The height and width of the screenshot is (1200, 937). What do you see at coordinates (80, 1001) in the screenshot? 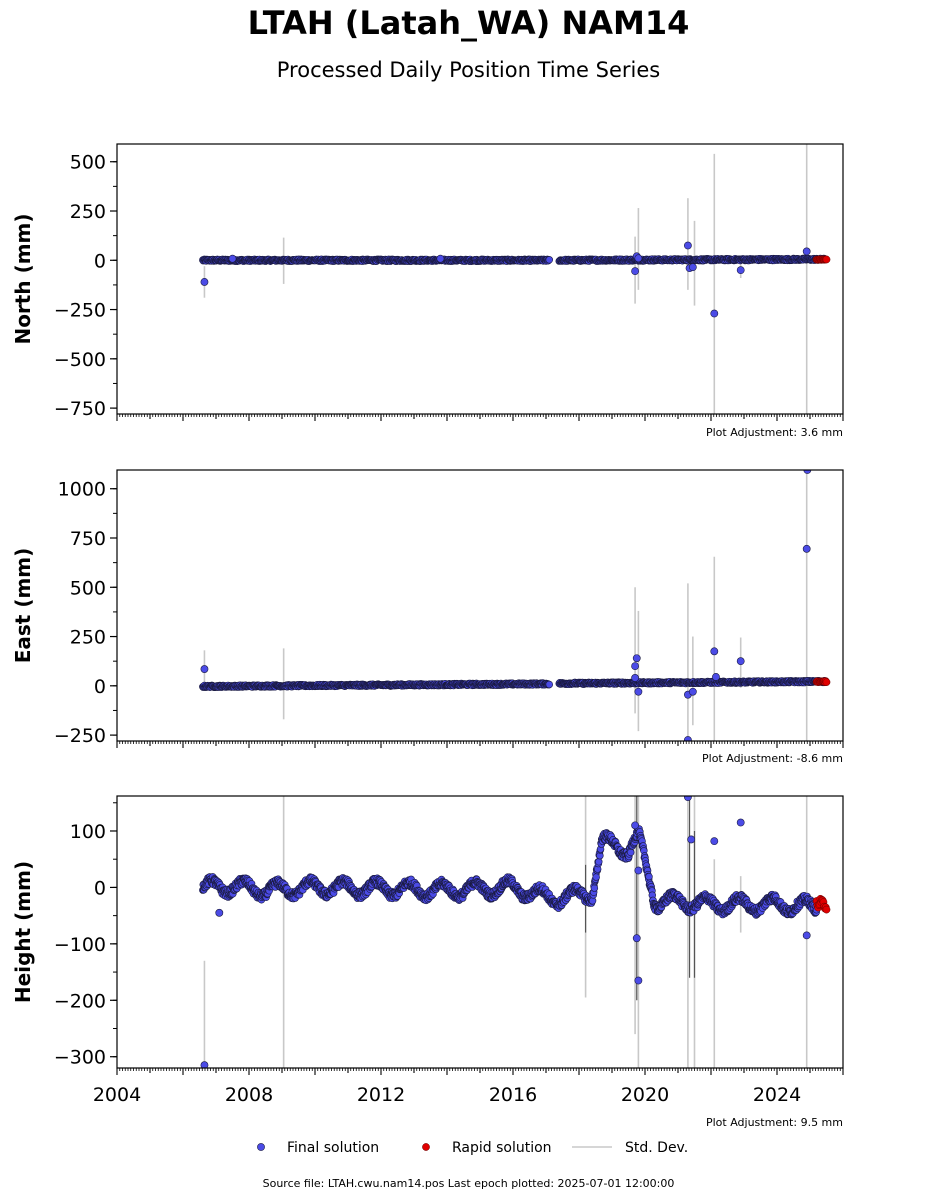
I see `y-tick-label: −200` at bounding box center [80, 1001].